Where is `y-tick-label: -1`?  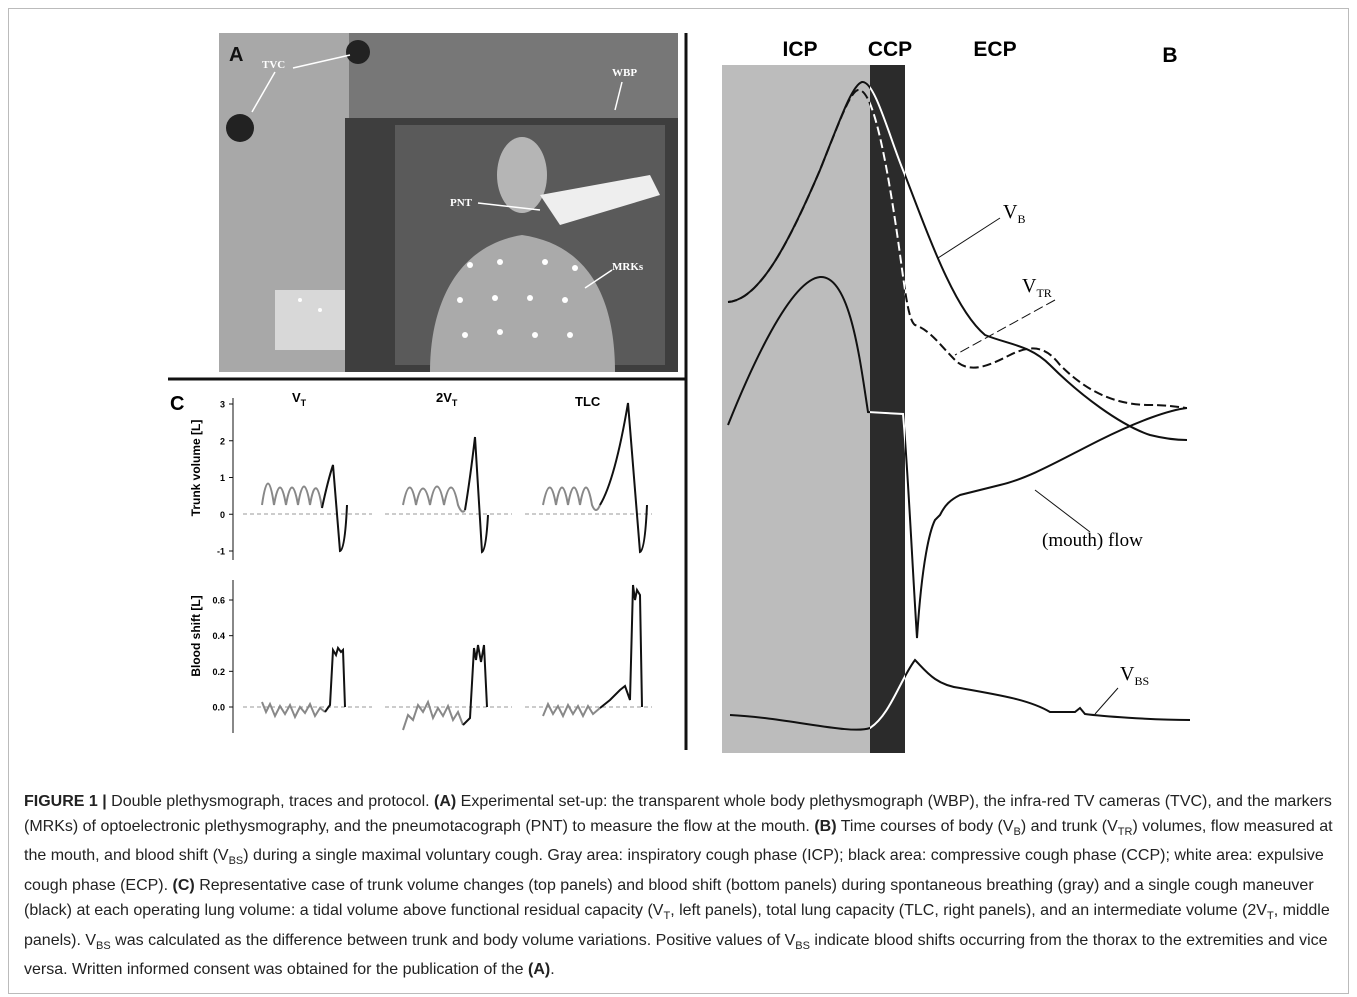 y-tick-label: -1 is located at coordinates (221, 552).